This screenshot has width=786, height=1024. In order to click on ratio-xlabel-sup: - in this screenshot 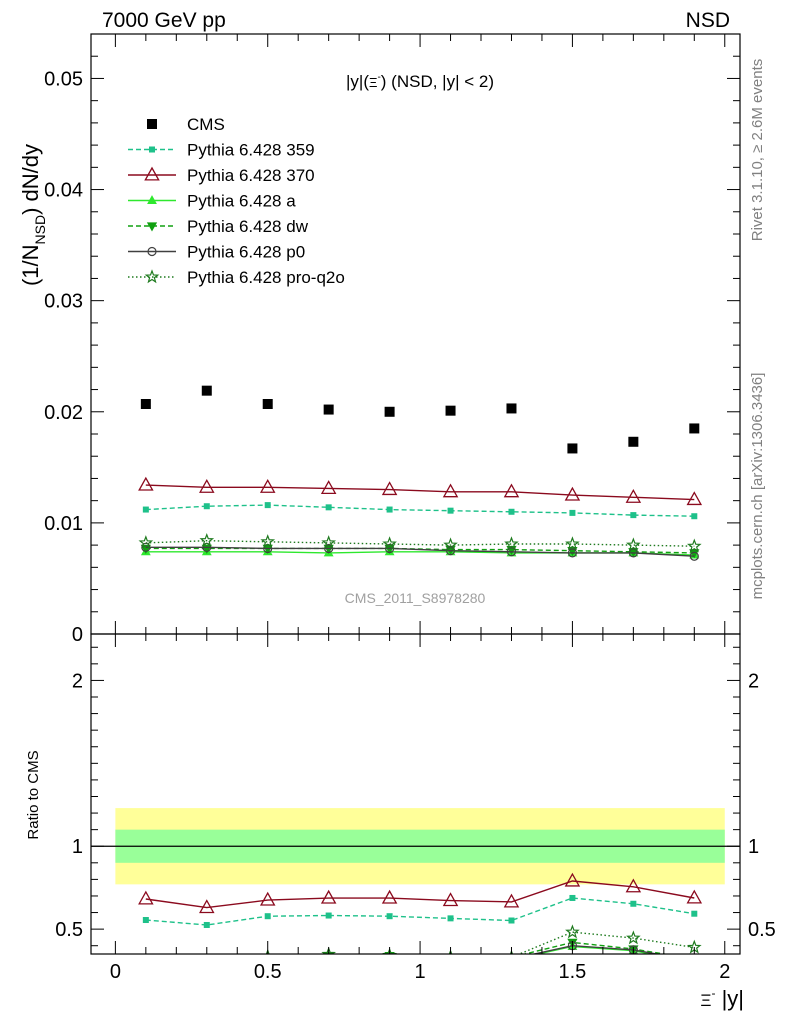, I will do `click(713, 993)`.